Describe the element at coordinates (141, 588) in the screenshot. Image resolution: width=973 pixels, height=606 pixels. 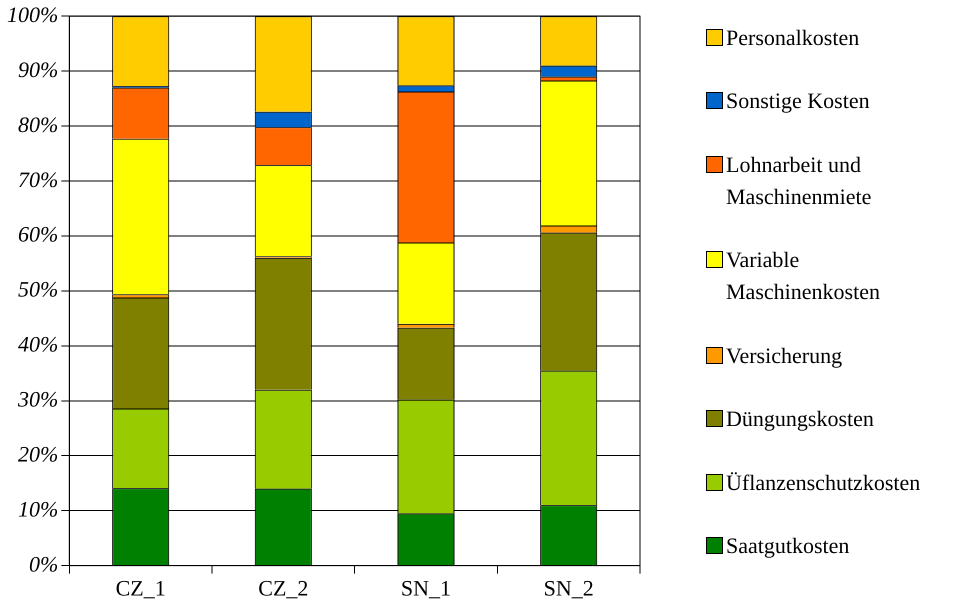
I see `x-tick-label: CZ_1` at that location.